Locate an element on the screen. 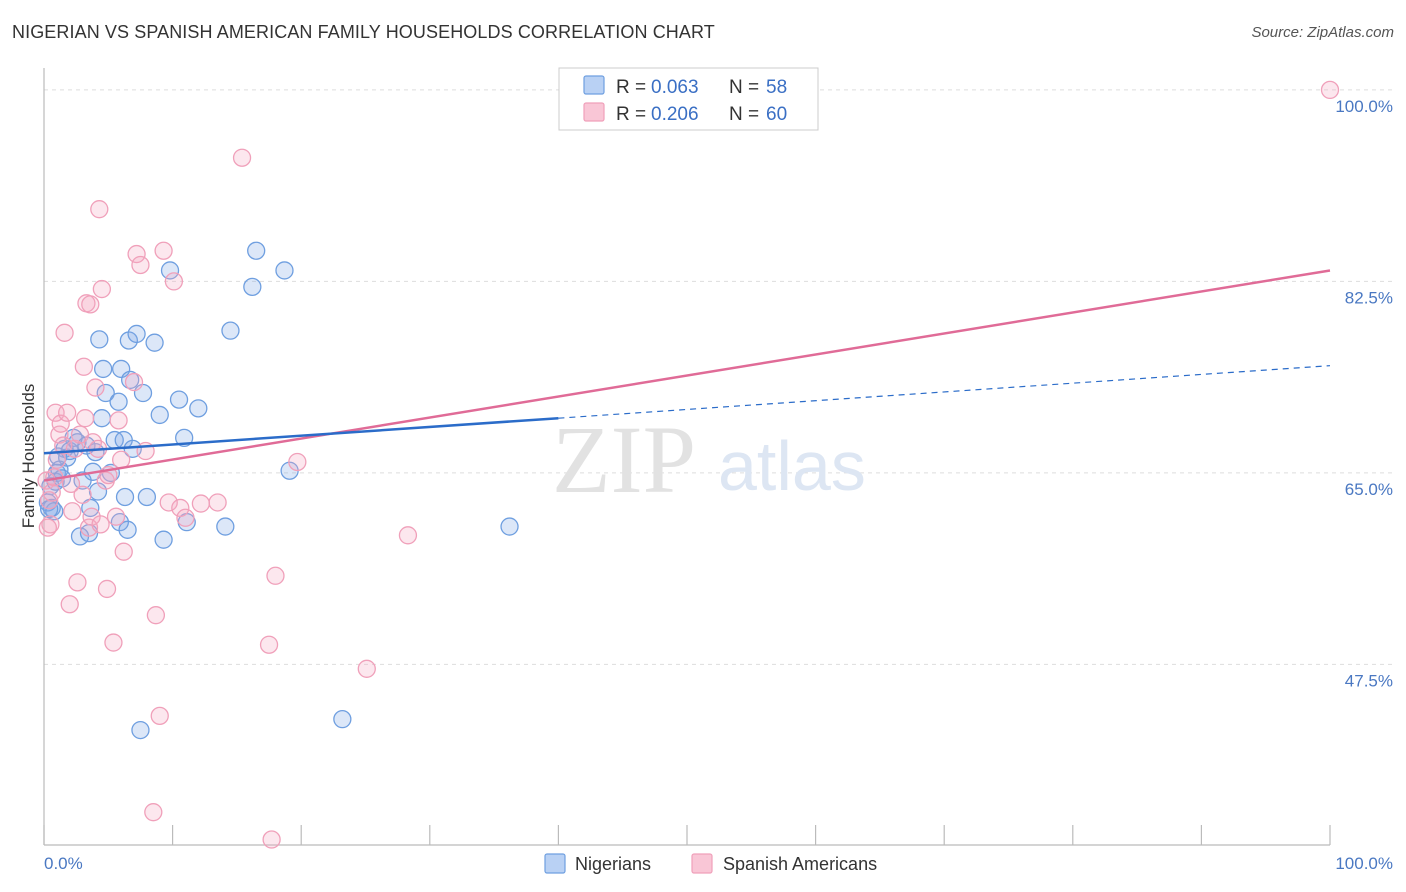  y-tick-label-2: 82.5% is located at coordinates (1369, 297).